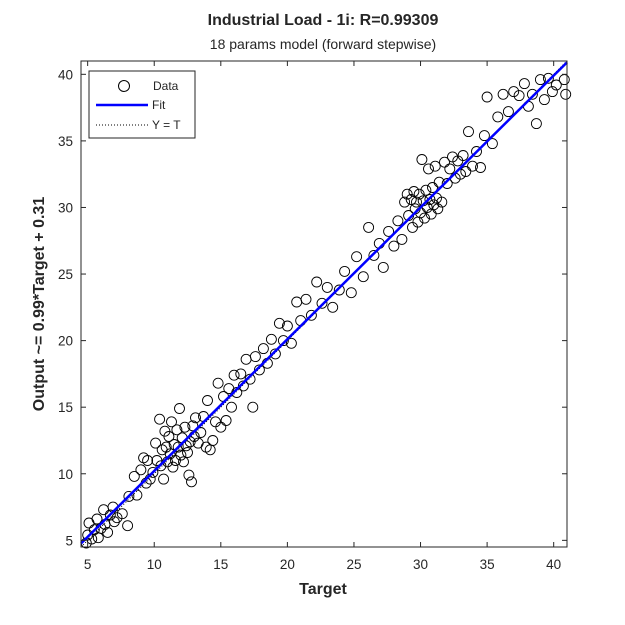  Describe the element at coordinates (154, 564) in the screenshot. I see `x-tick-label: 10` at that location.